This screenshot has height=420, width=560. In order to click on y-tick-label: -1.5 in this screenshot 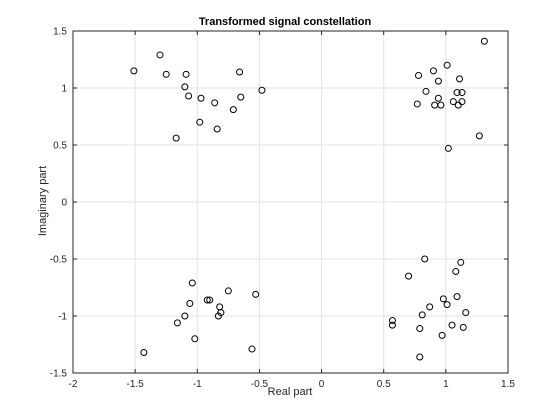, I will do `click(59, 374)`.